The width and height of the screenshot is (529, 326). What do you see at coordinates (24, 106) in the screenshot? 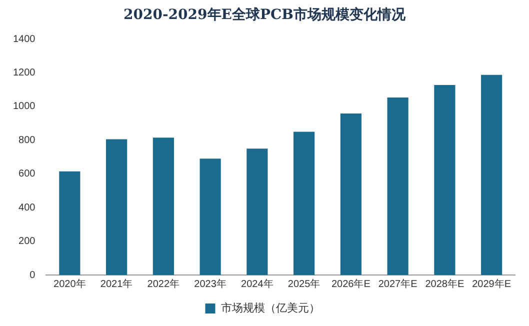
I see `y-tick-label: 1000` at bounding box center [24, 106].